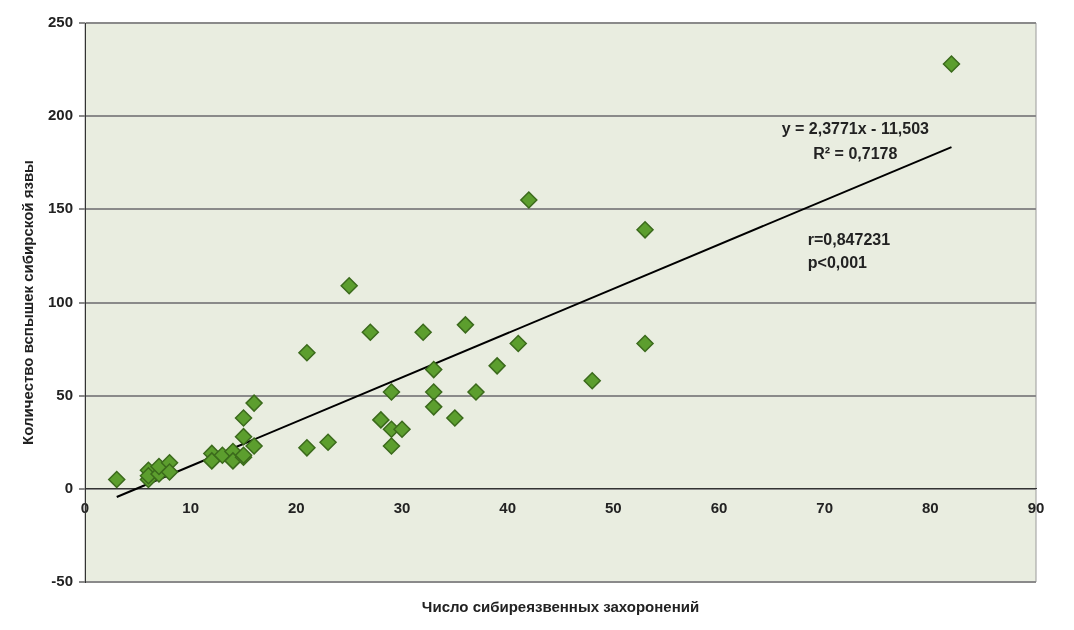 The height and width of the screenshot is (630, 1074). Describe the element at coordinates (69, 487) in the screenshot. I see `y-tick-label: 0` at that location.